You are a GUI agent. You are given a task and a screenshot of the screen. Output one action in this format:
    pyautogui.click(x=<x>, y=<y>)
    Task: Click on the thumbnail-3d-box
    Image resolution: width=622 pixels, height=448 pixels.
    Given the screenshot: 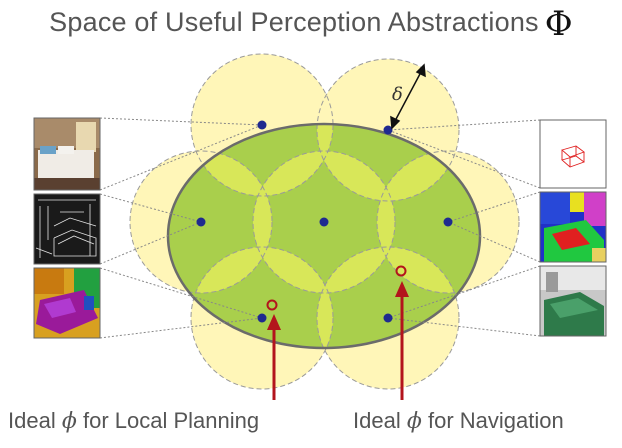 What is the action you would take?
    pyautogui.click(x=573, y=154)
    